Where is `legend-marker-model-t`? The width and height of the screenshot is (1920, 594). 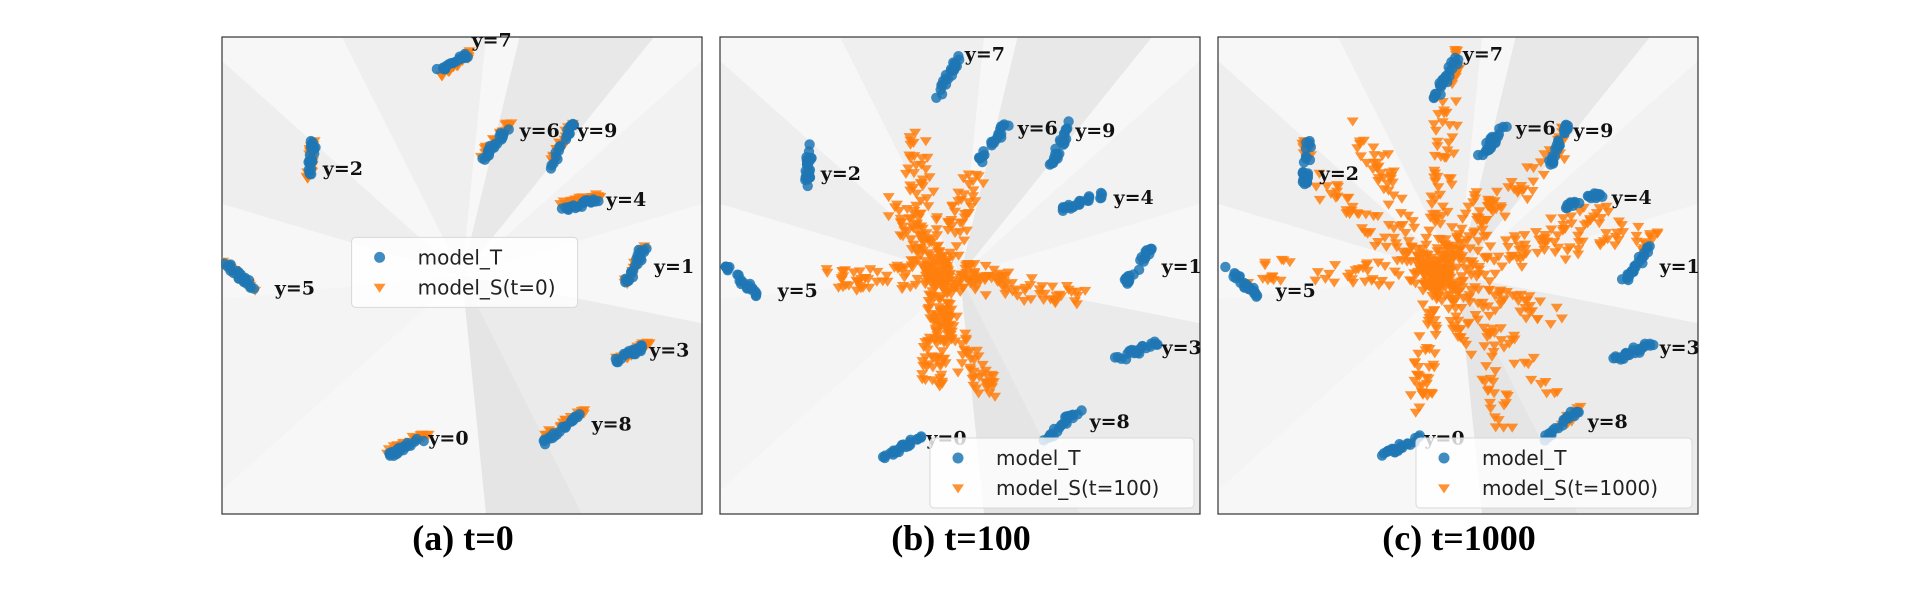
legend-marker-model-t is located at coordinates (380, 257).